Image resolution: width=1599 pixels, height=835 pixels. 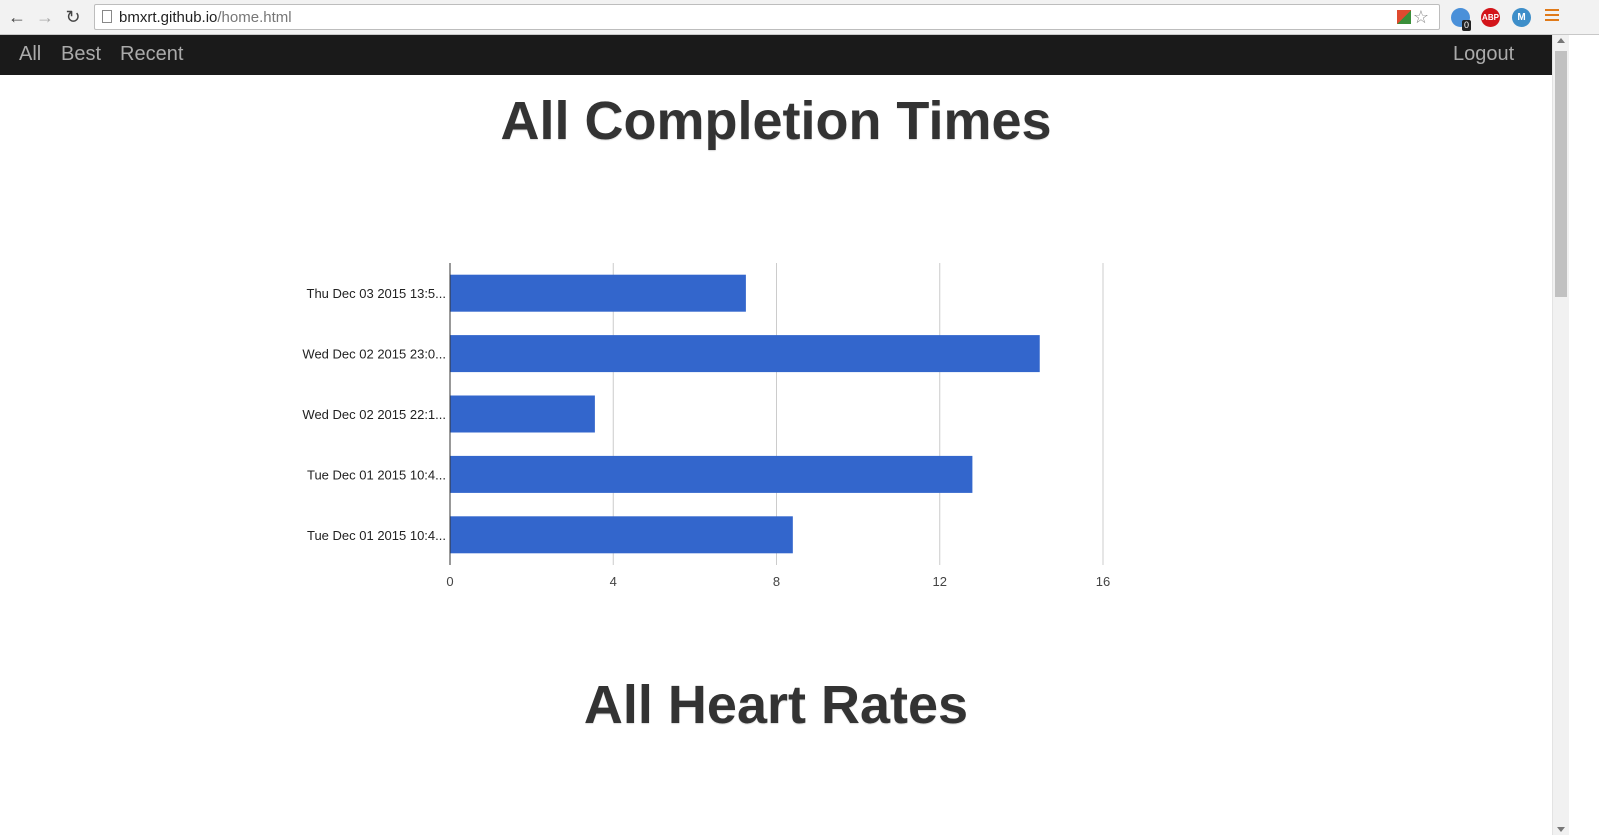 What do you see at coordinates (1467, 25) in the screenshot?
I see `extension-badge: 0` at bounding box center [1467, 25].